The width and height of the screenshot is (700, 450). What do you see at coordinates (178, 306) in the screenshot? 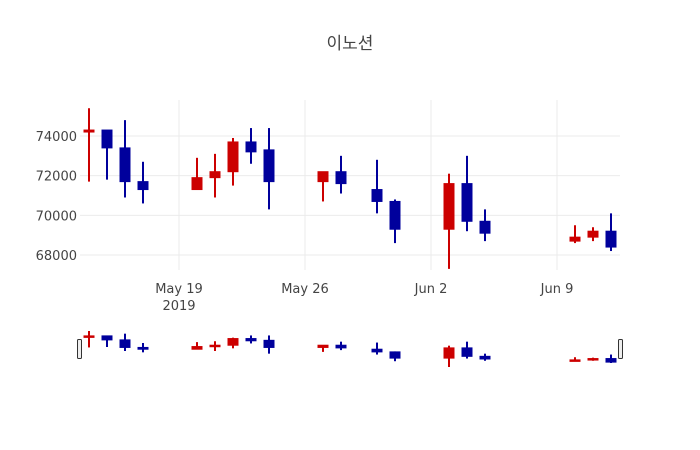
I see `x-tick-year-label: 2019` at bounding box center [178, 306].